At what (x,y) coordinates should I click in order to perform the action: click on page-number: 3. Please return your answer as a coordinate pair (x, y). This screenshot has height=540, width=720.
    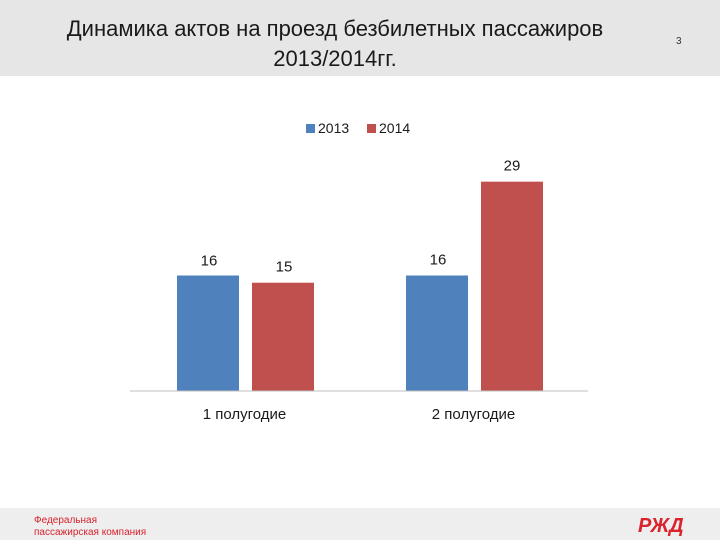
    Looking at the image, I should click on (679, 41).